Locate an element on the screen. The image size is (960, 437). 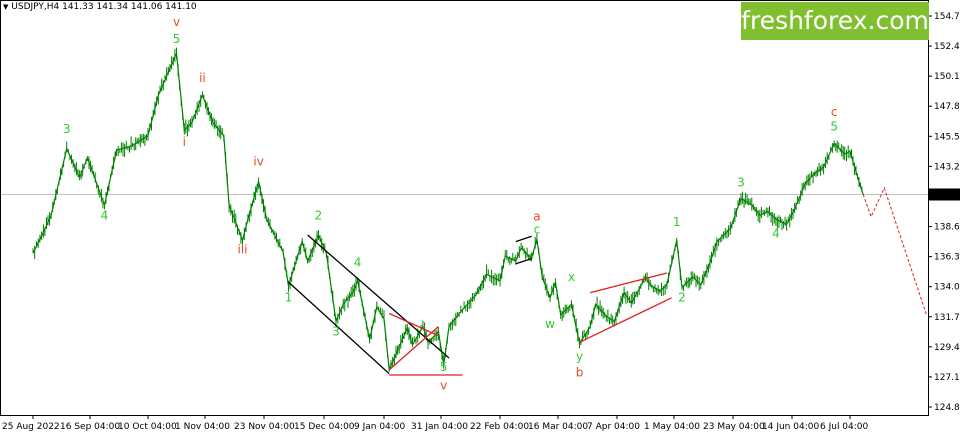
wave-label: iii is located at coordinates (242, 249).